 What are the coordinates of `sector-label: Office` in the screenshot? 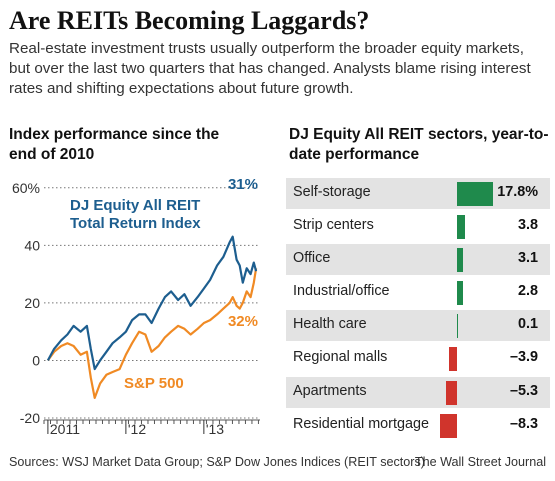 It's located at (312, 258).